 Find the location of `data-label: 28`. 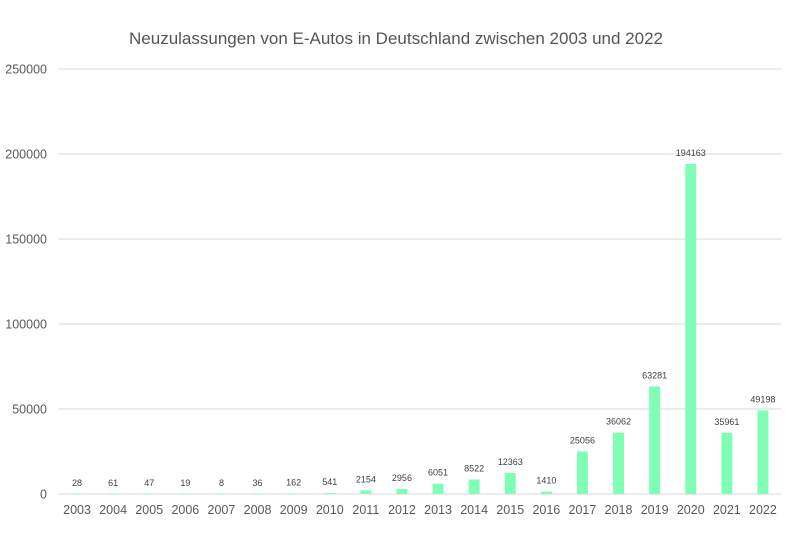

data-label: 28 is located at coordinates (77, 483).